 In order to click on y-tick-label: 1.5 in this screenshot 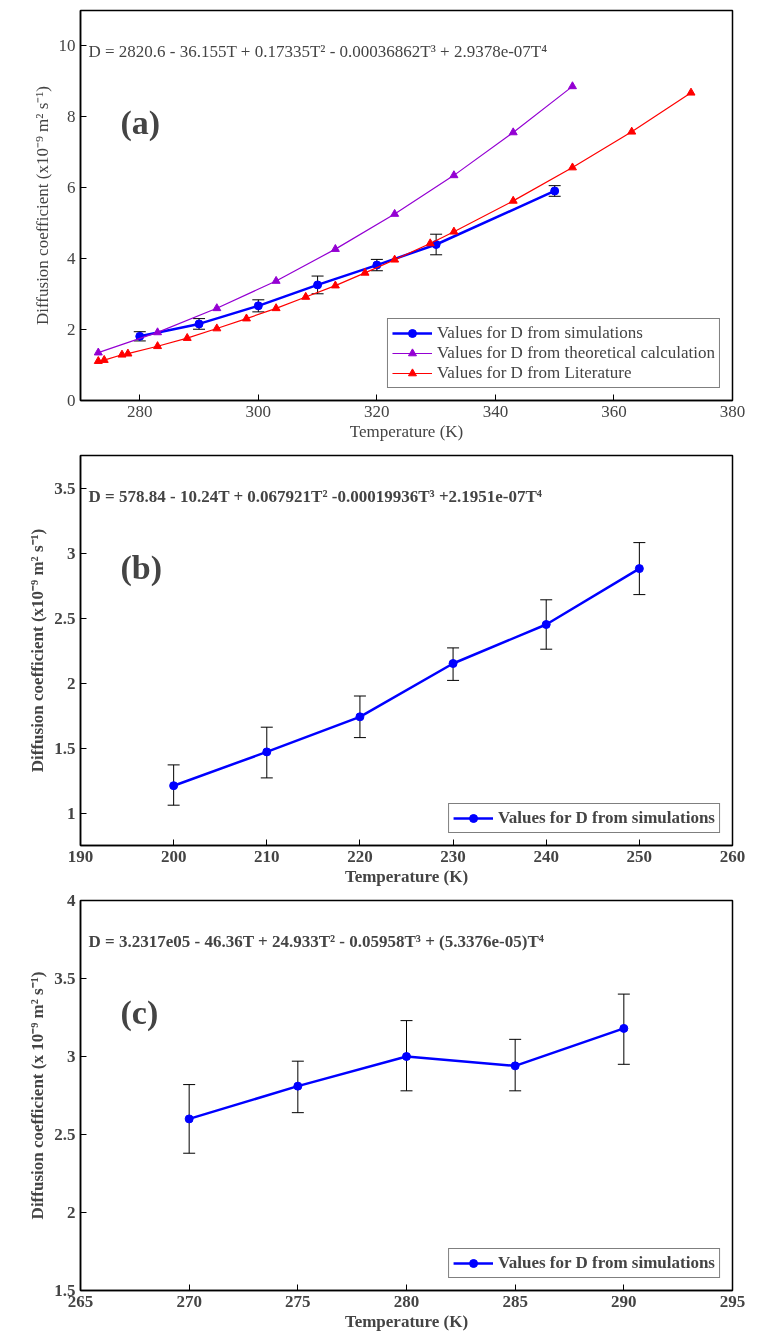, I will do `click(65, 748)`.